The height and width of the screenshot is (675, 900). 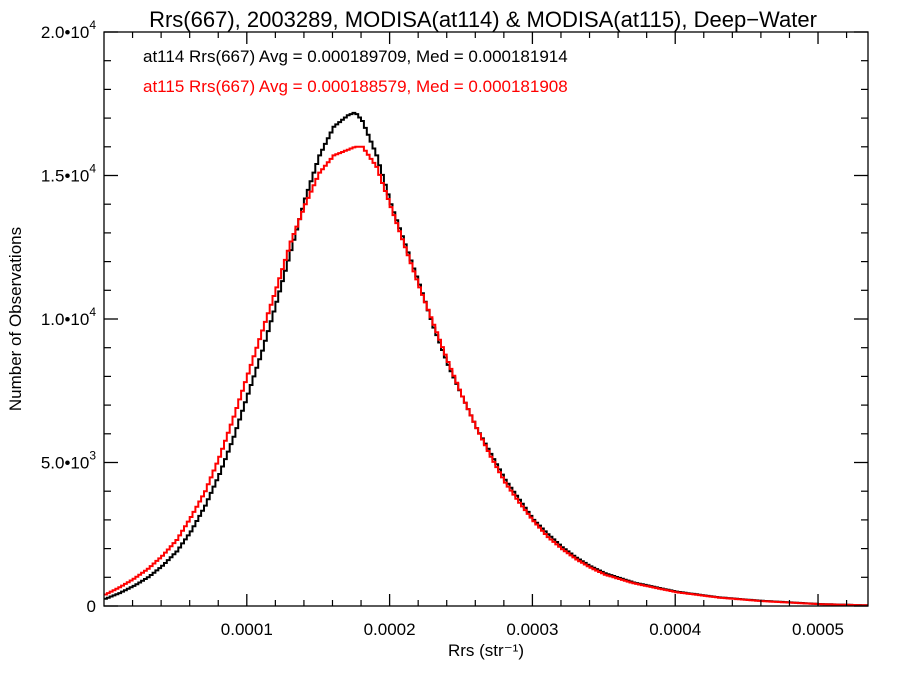 I want to click on x-tick-label: 0.0001, so click(x=247, y=629).